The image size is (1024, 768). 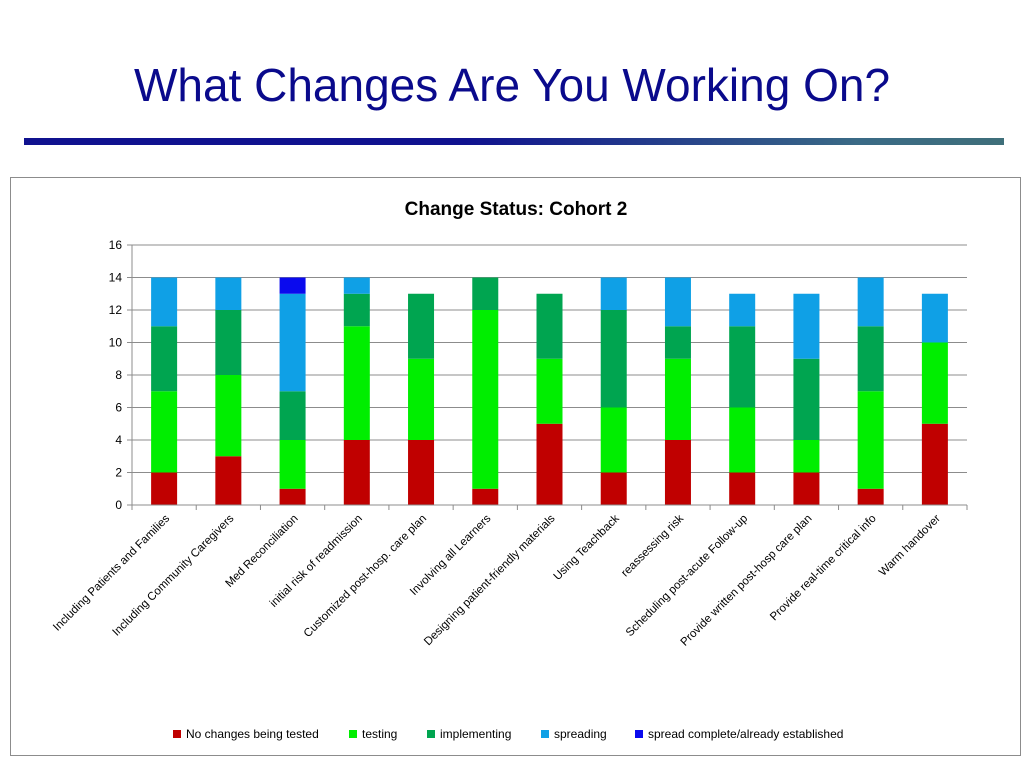 I want to click on legend-item: testing, so click(x=373, y=734).